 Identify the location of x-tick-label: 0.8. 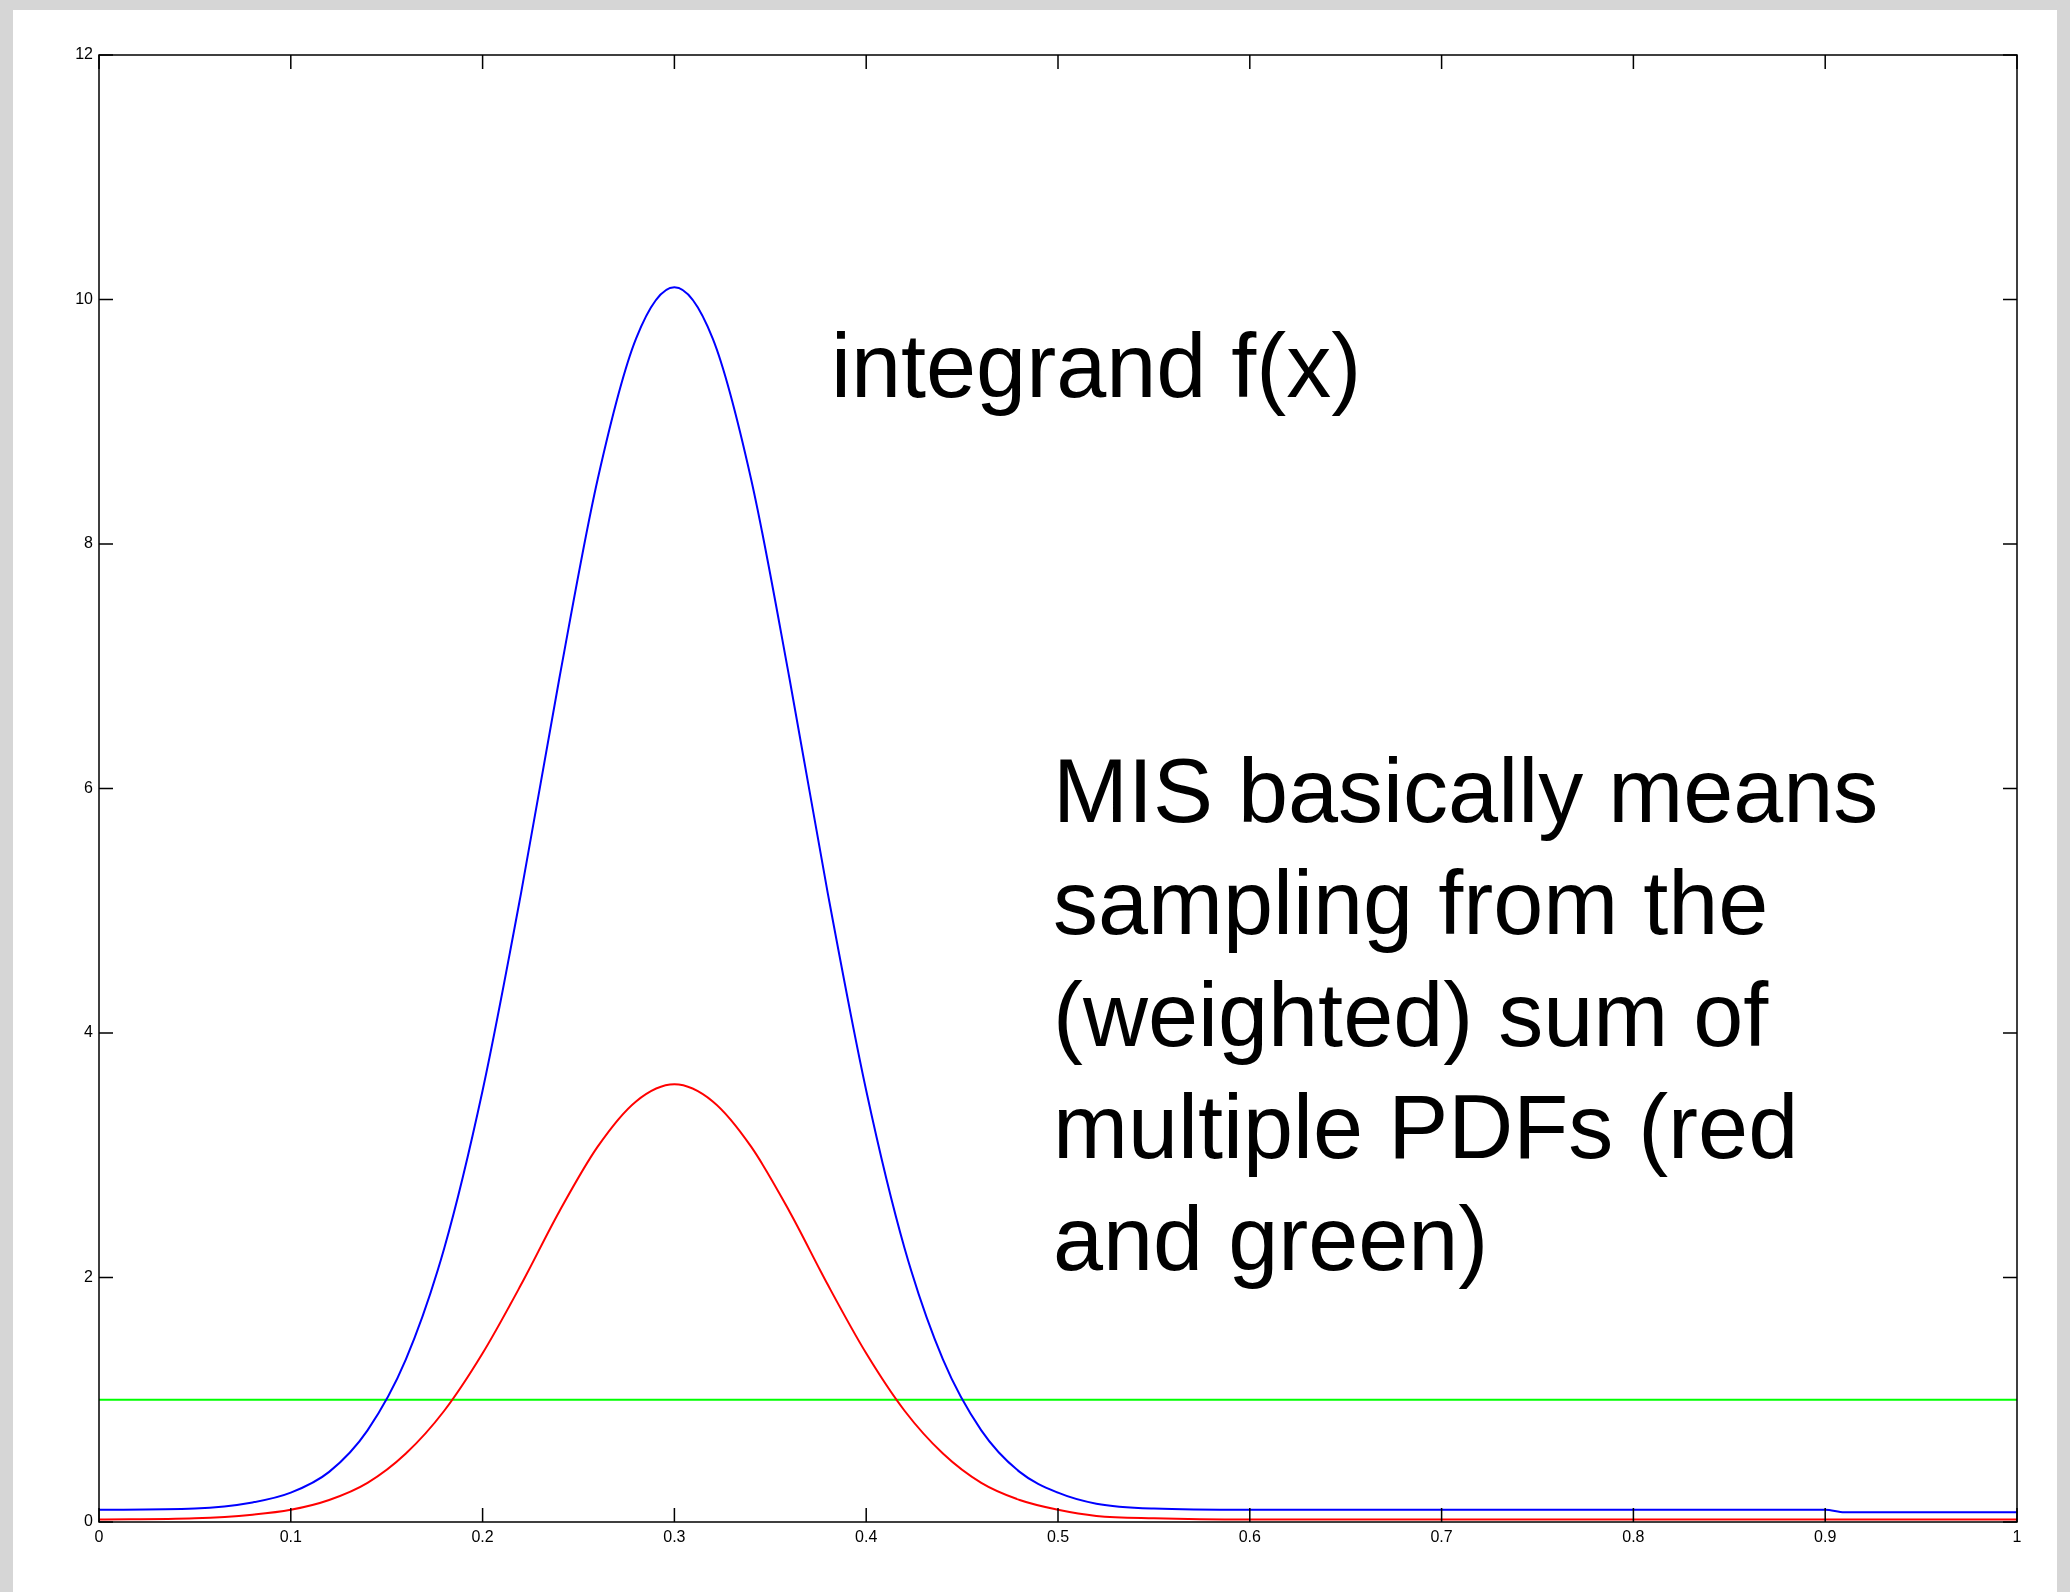
(1633, 1537).